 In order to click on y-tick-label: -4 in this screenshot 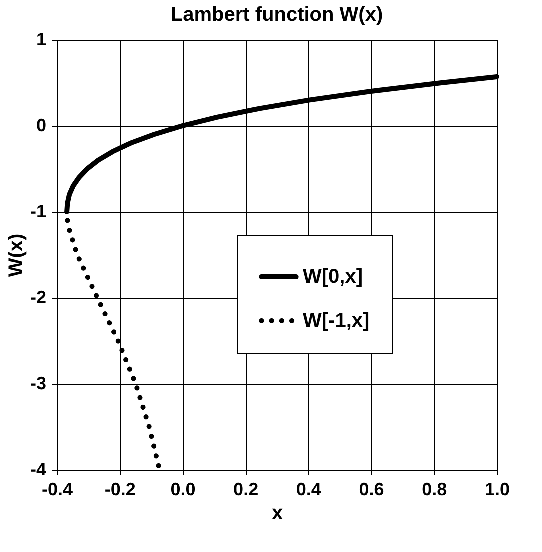, I will do `click(38, 470)`.